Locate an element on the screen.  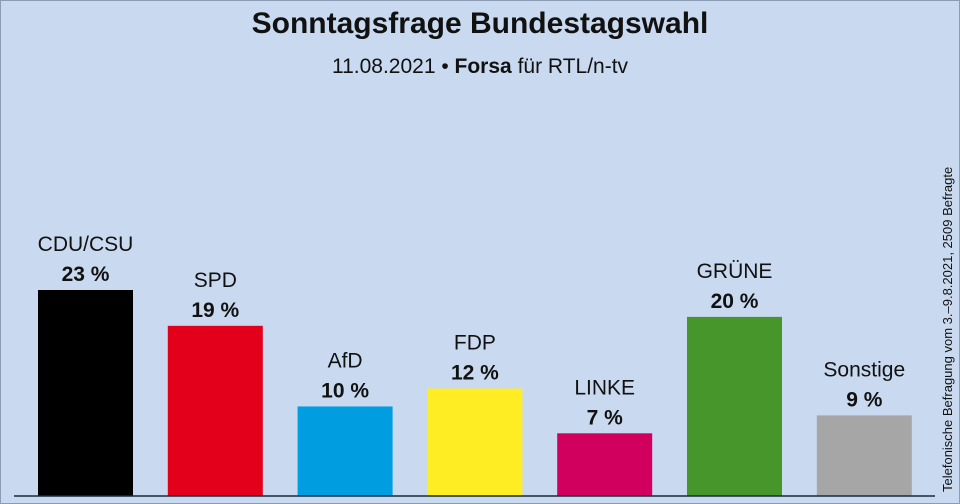
bar-cdu-csu is located at coordinates (85, 393).